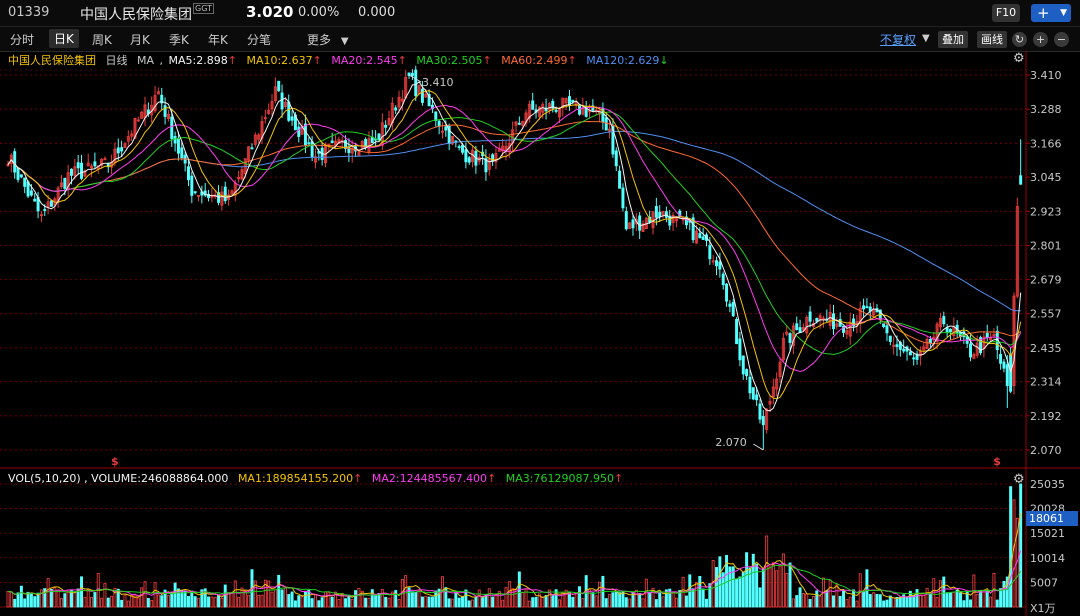  What do you see at coordinates (102, 40) in the screenshot?
I see `tab-weekly-k: 周K` at bounding box center [102, 40].